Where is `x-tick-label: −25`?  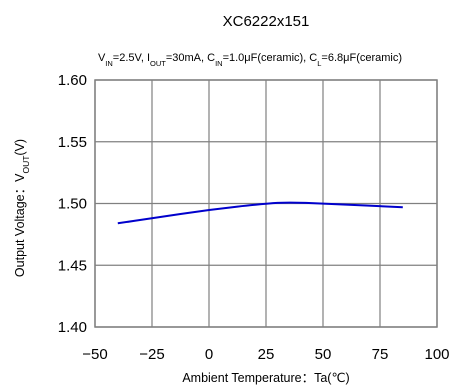
x-tick-label: −25 is located at coordinates (151, 354).